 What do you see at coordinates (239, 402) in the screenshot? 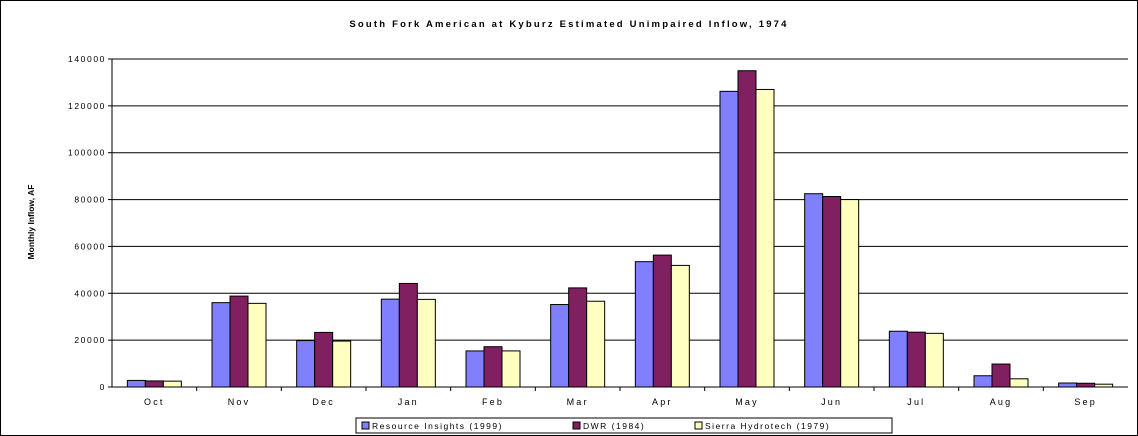
I see `x-tick-label: Nov` at bounding box center [239, 402].